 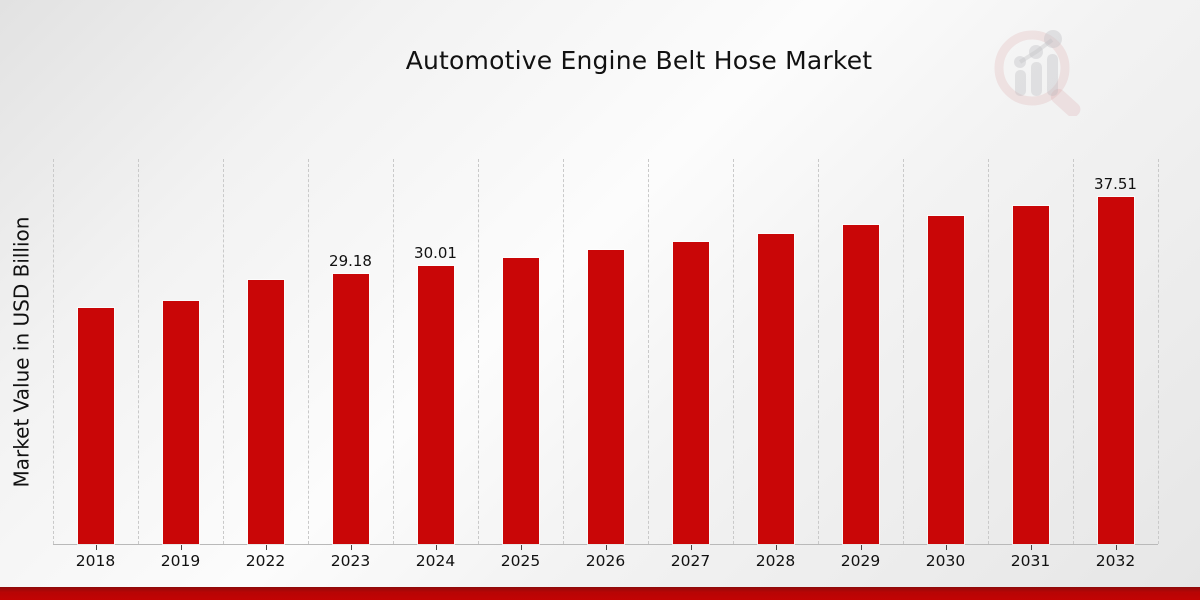 I want to click on x-axis-label-2029: 2029, so click(x=860, y=561).